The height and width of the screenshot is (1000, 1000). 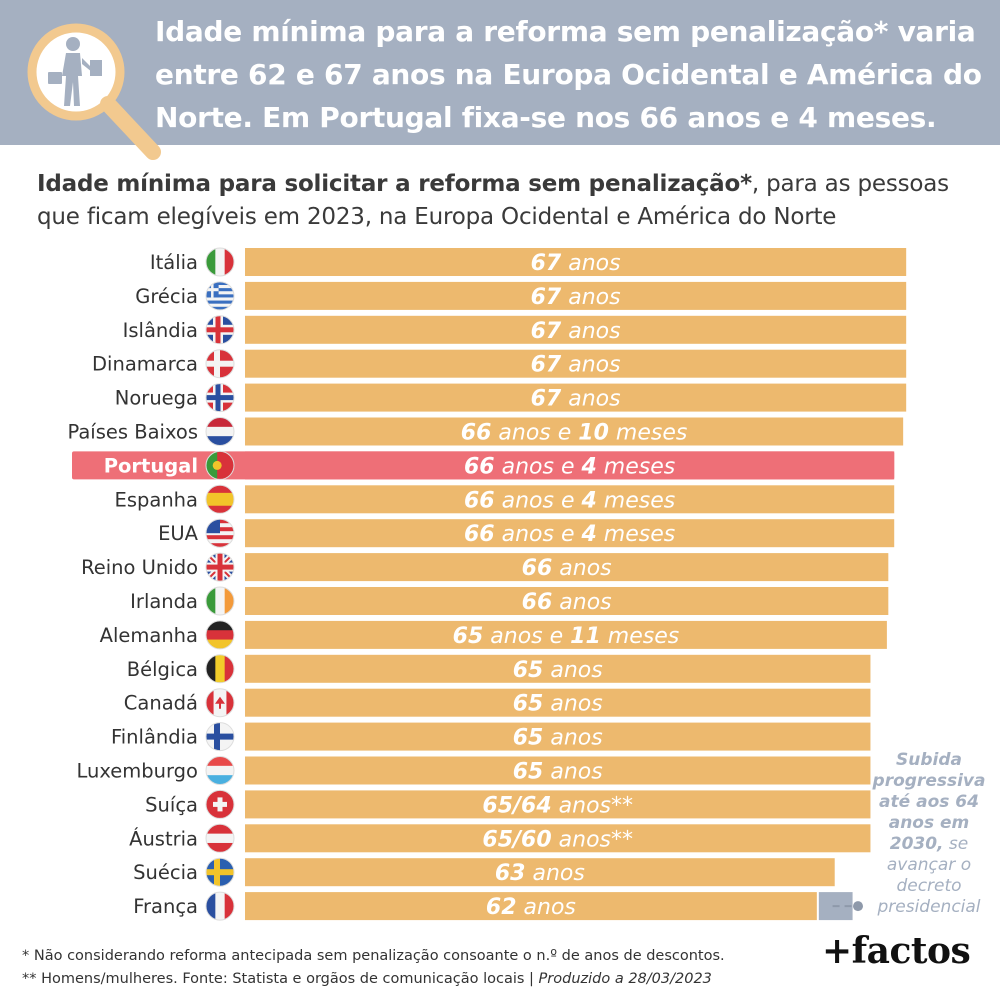 I want to click on bar-row: Luxemburgo 65 anos, so click(x=473, y=770).